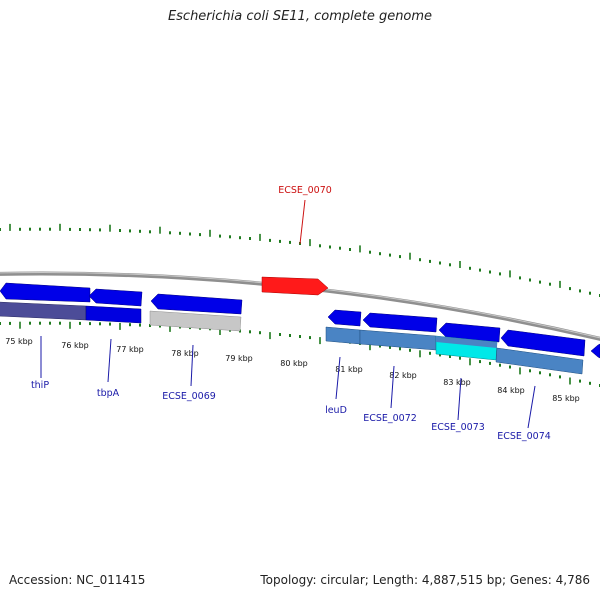  I want to click on genome-title: Escherichia coli SE11, complete genome, so click(300, 16).